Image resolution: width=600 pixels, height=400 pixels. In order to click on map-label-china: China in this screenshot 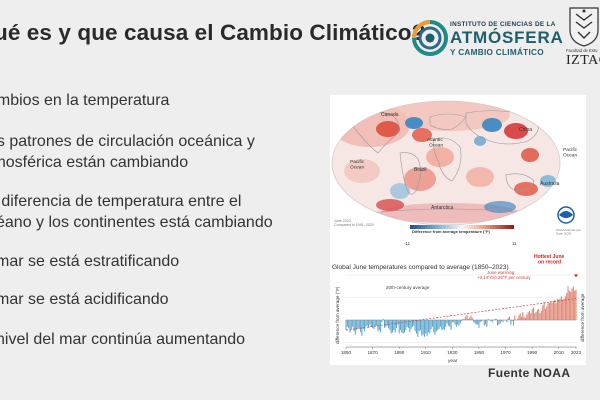, I will do `click(525, 130)`.